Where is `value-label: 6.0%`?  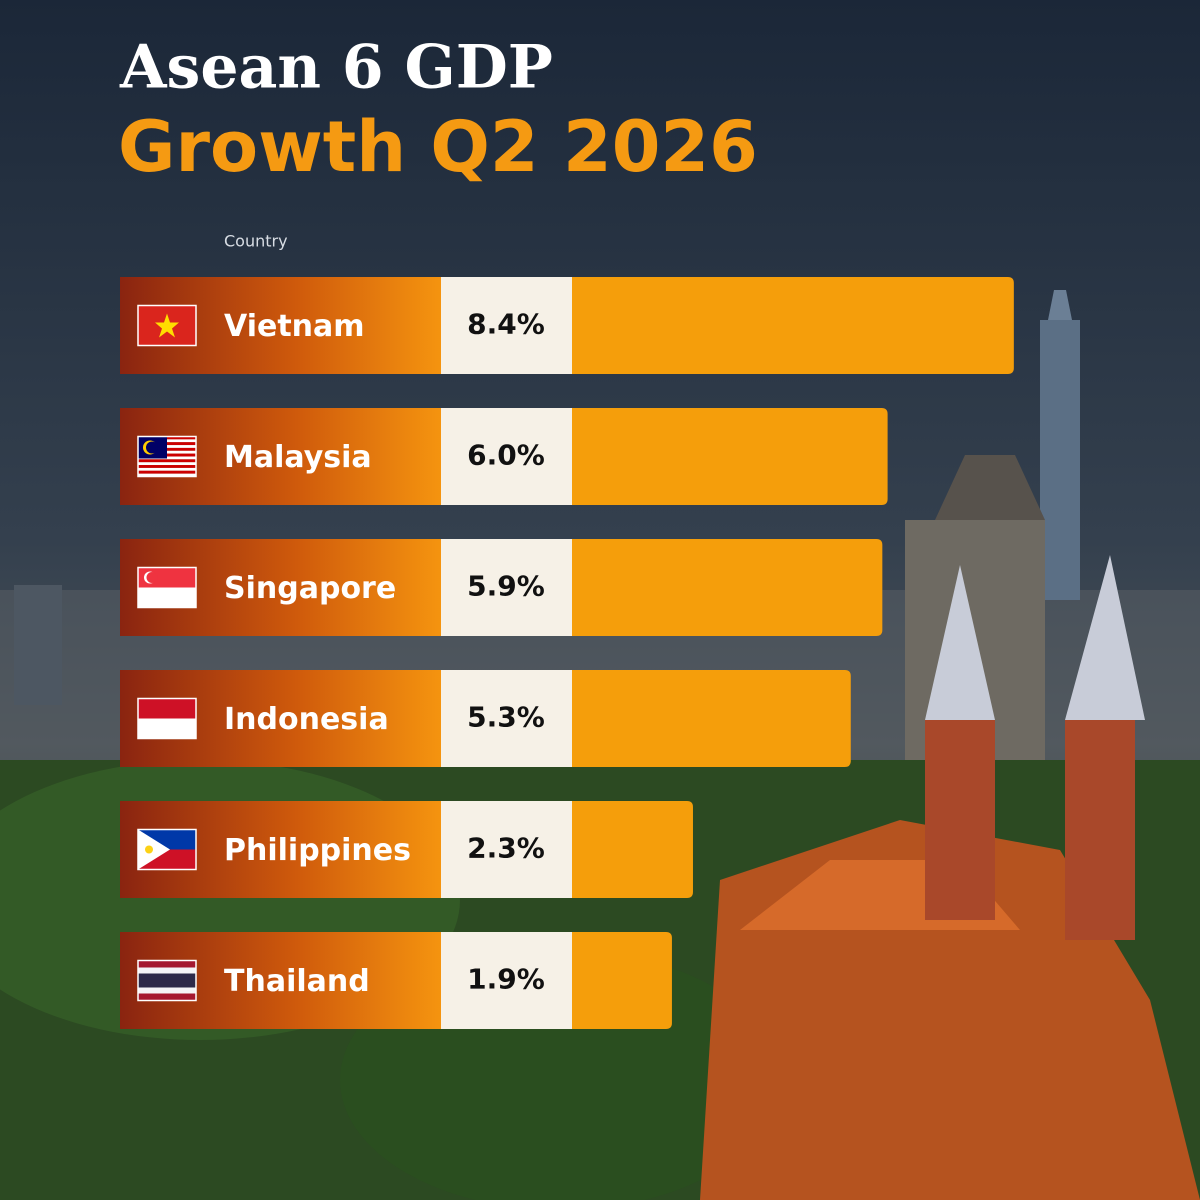
value-label: 6.0% is located at coordinates (506, 455).